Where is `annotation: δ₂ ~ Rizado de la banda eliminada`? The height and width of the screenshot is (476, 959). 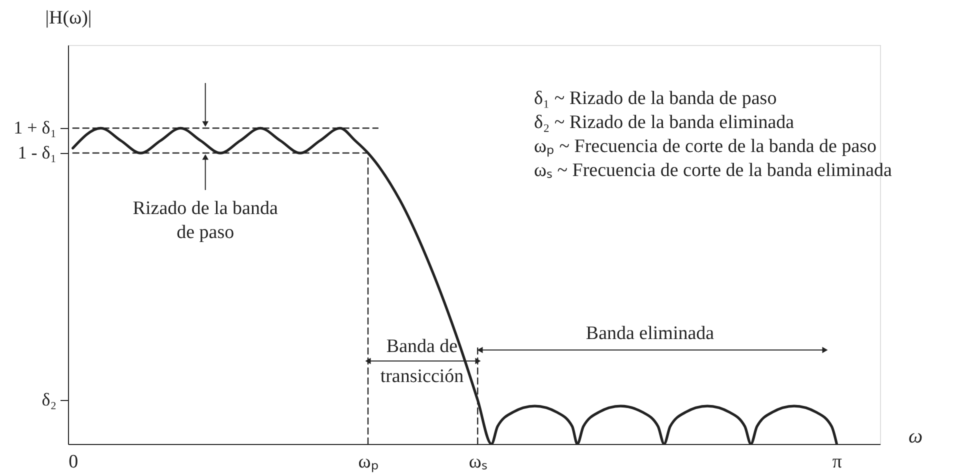 annotation: δ₂ ~ Rizado de la banda eliminada is located at coordinates (664, 122).